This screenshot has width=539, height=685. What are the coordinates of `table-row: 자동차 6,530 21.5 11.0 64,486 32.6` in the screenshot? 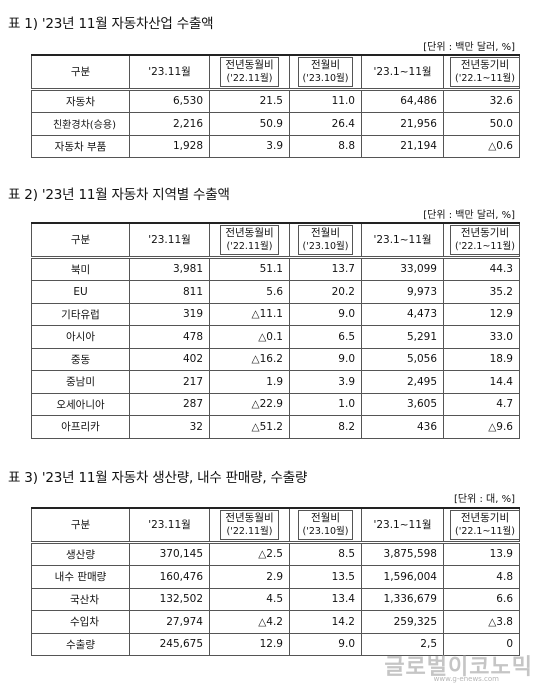 It's located at (275, 101).